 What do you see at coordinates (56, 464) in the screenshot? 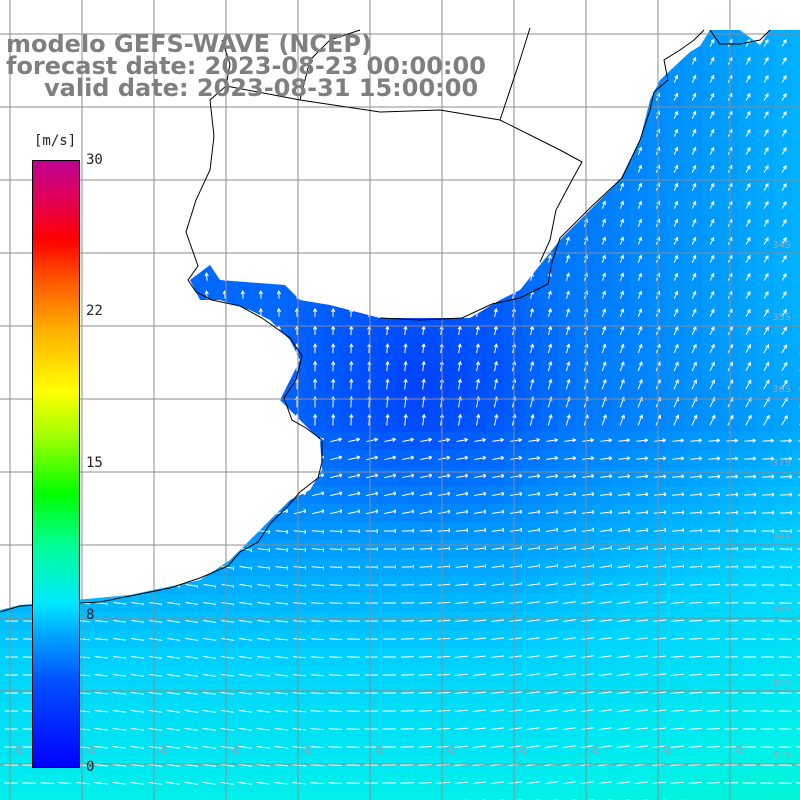
I see `colorbar` at bounding box center [56, 464].